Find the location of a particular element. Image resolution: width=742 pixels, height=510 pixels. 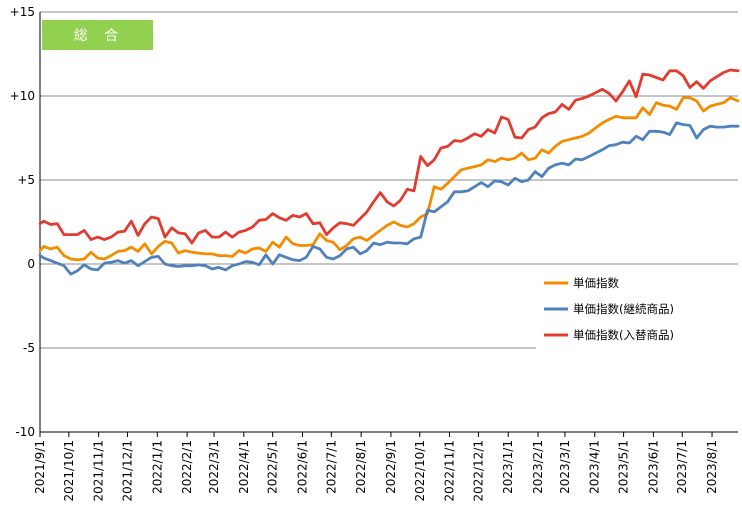

x-tick-label: 2023/6/1 is located at coordinates (653, 467).